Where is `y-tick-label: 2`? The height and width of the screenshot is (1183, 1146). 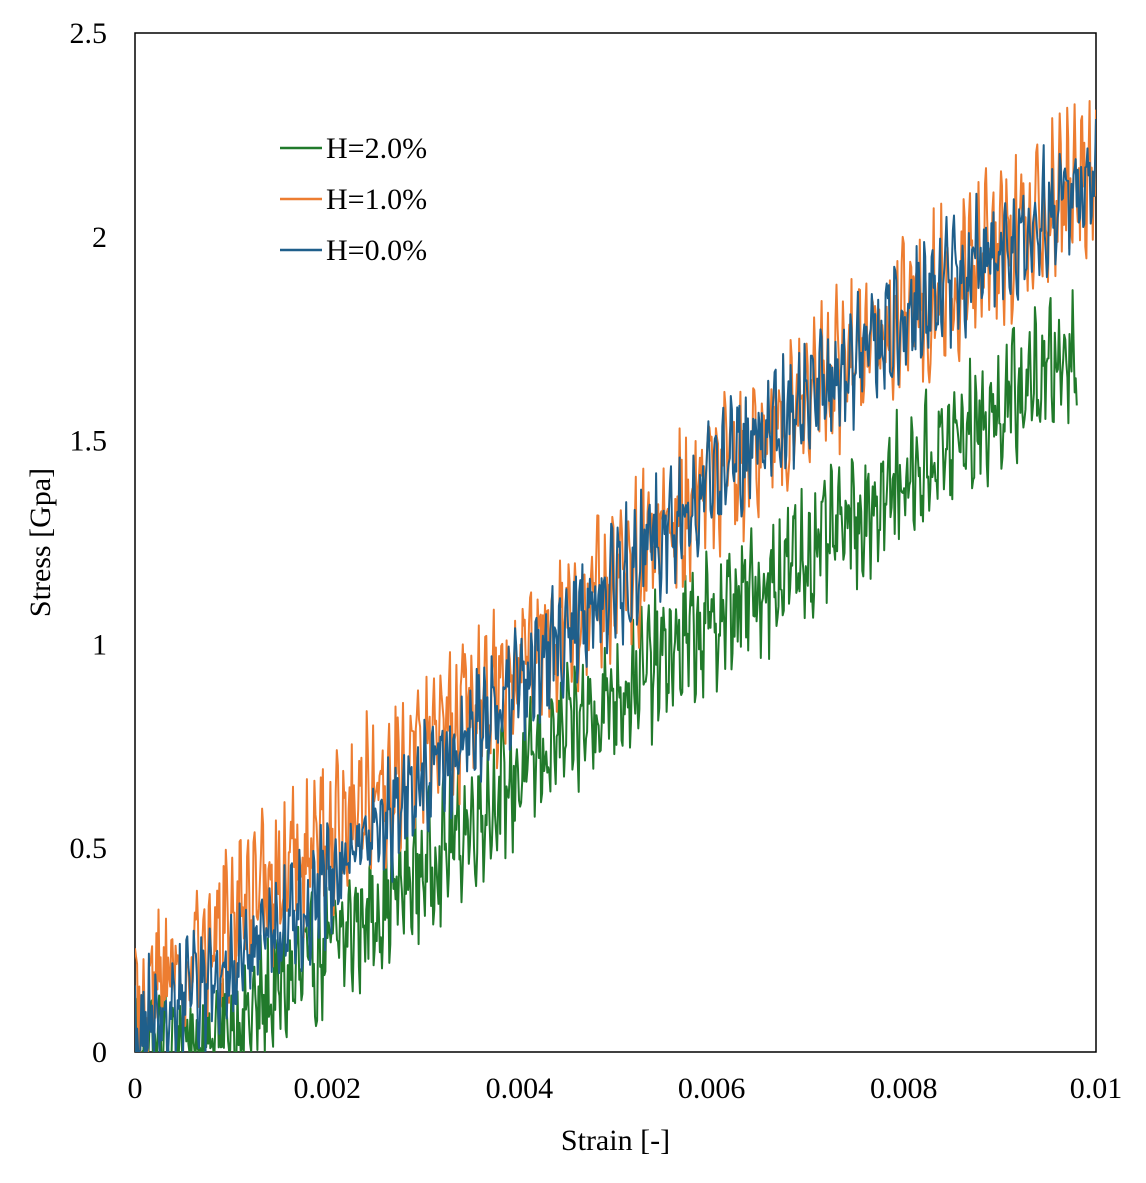
y-tick-label: 2 is located at coordinates (99, 237).